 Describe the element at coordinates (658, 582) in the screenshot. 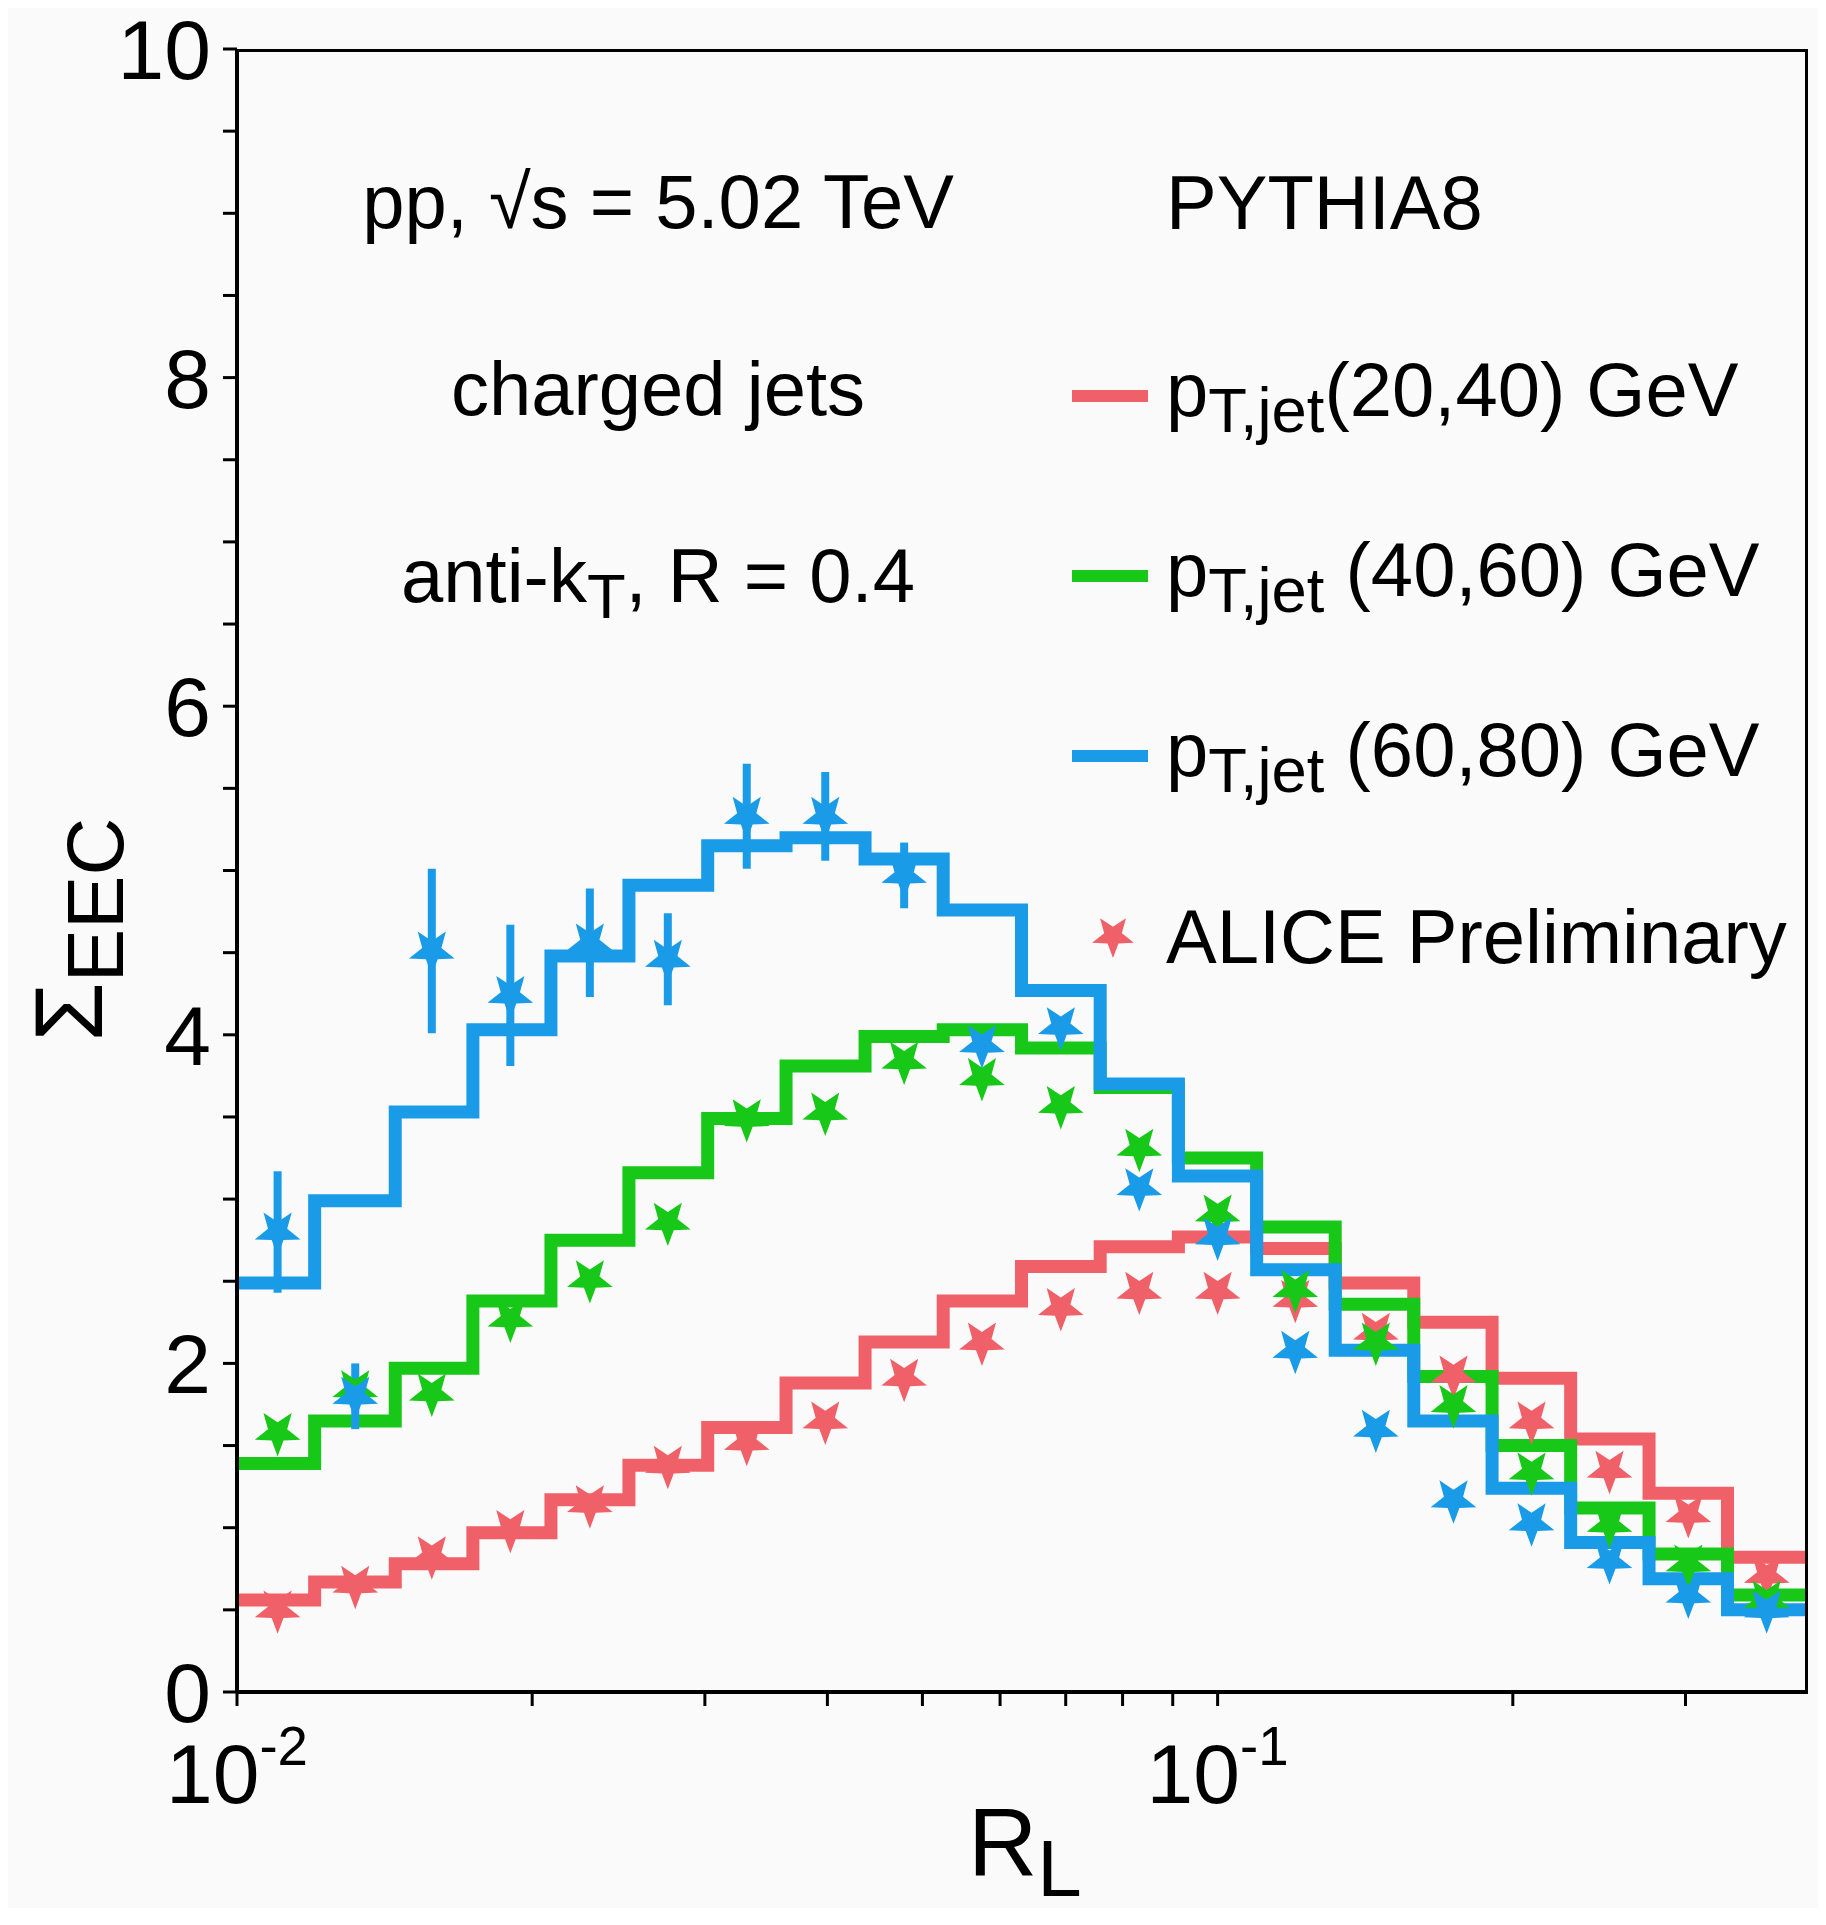

I see `annotation: anti-k$_{T}$, R = 0.4` at that location.